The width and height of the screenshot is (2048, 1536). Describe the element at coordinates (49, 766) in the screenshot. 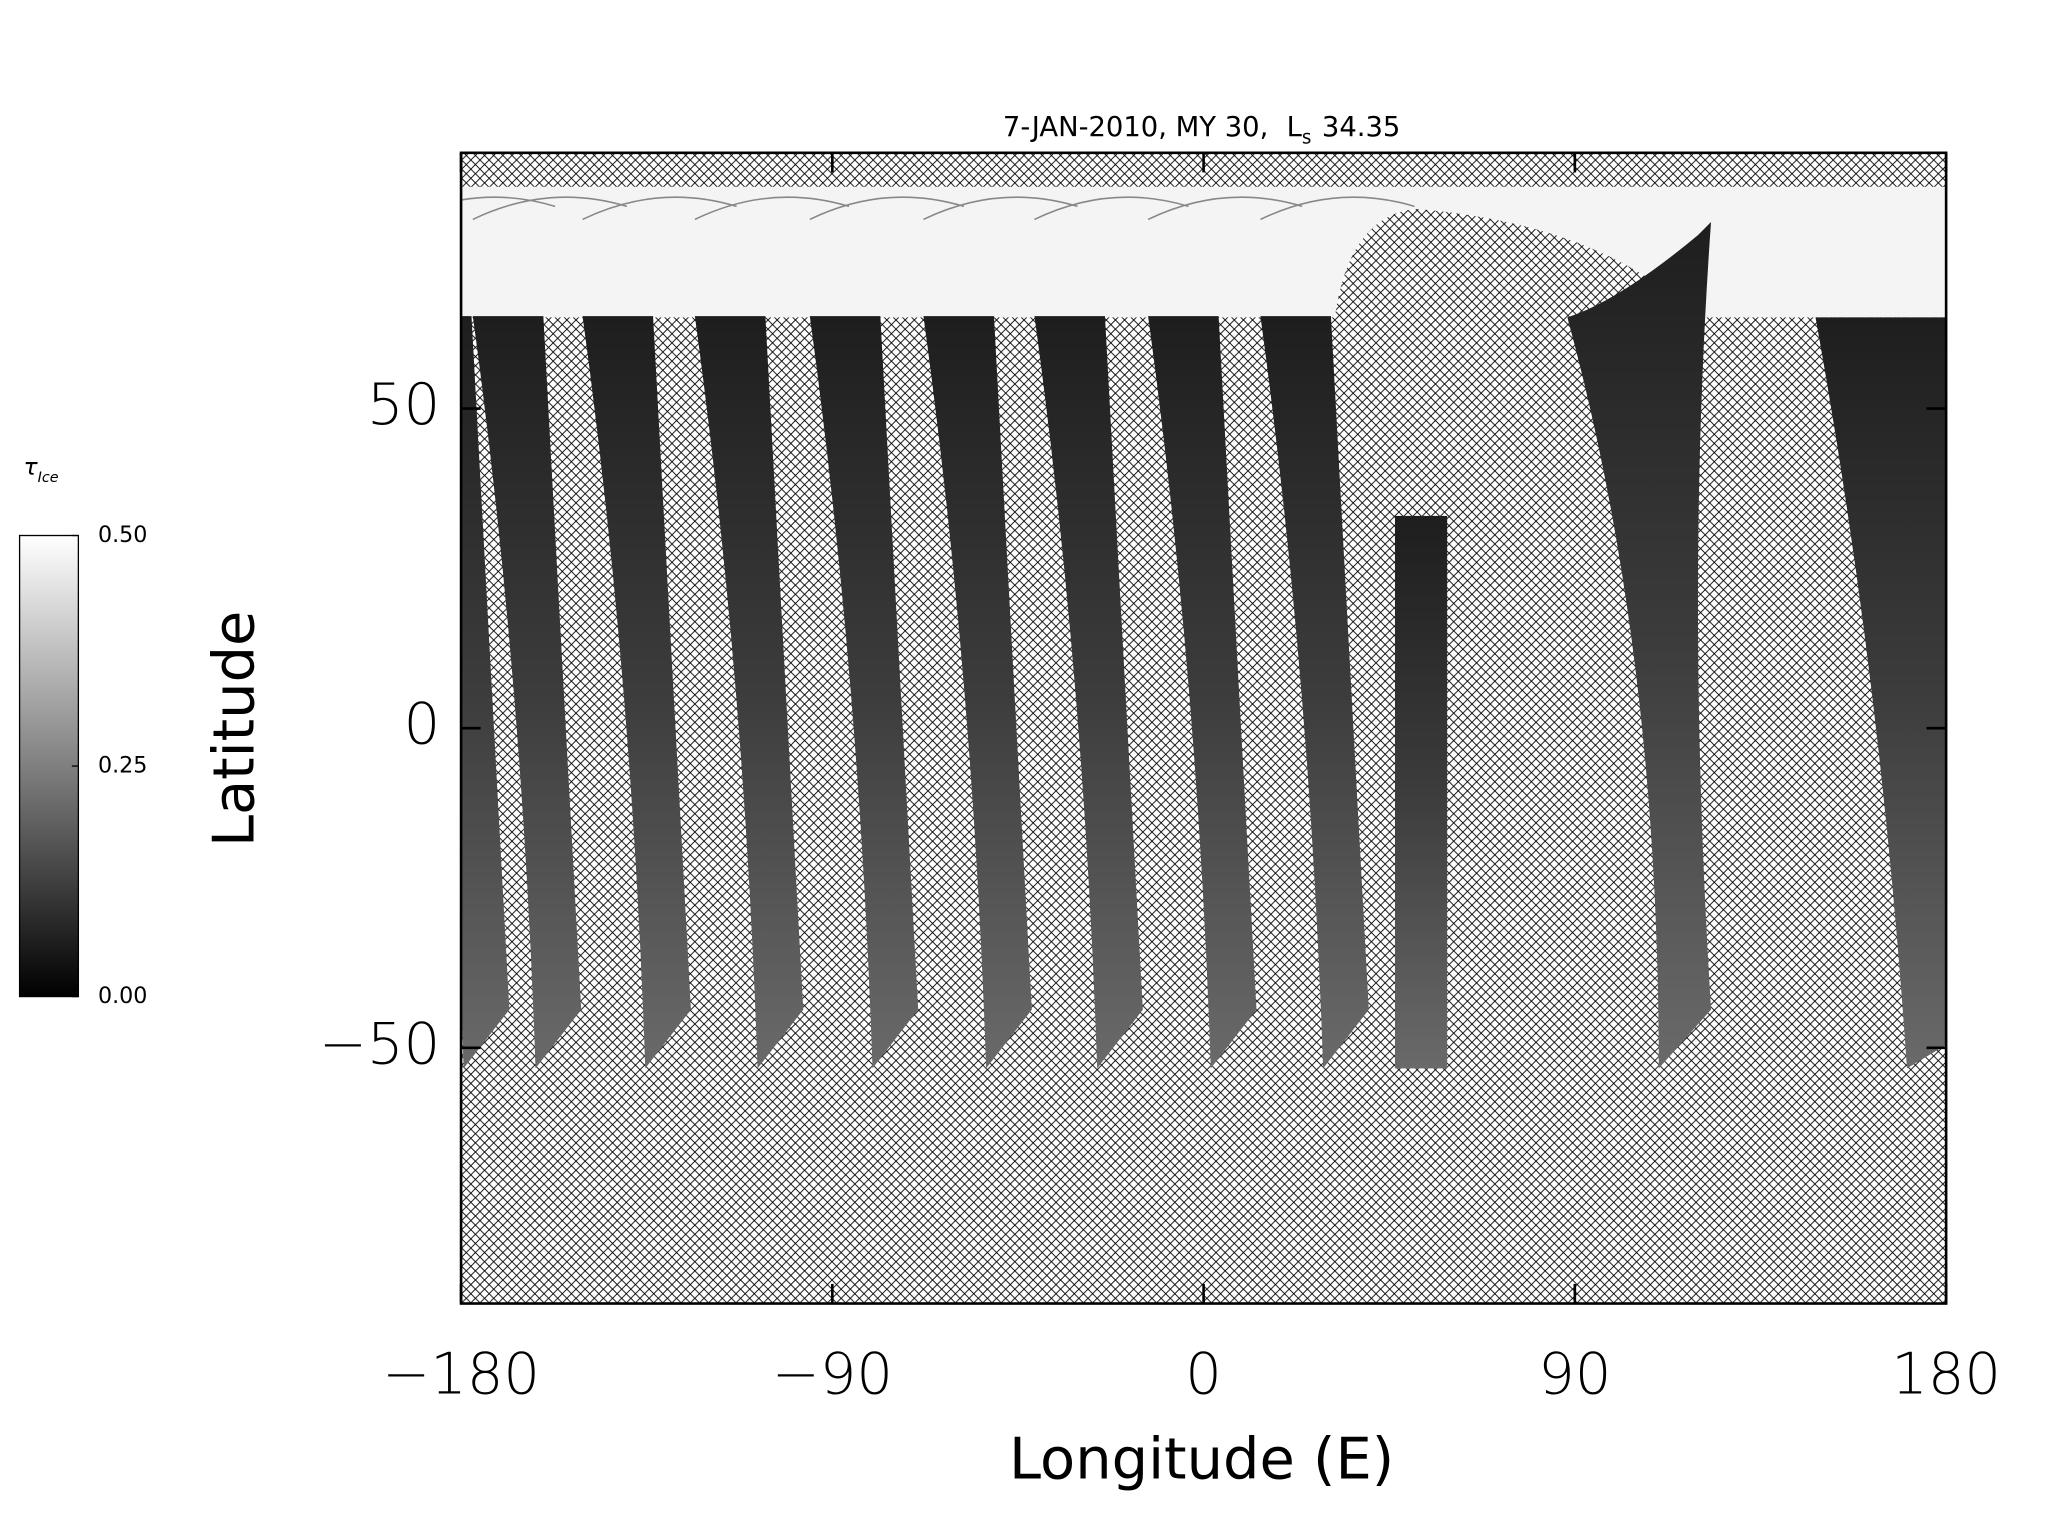

I see `colorbar` at that location.